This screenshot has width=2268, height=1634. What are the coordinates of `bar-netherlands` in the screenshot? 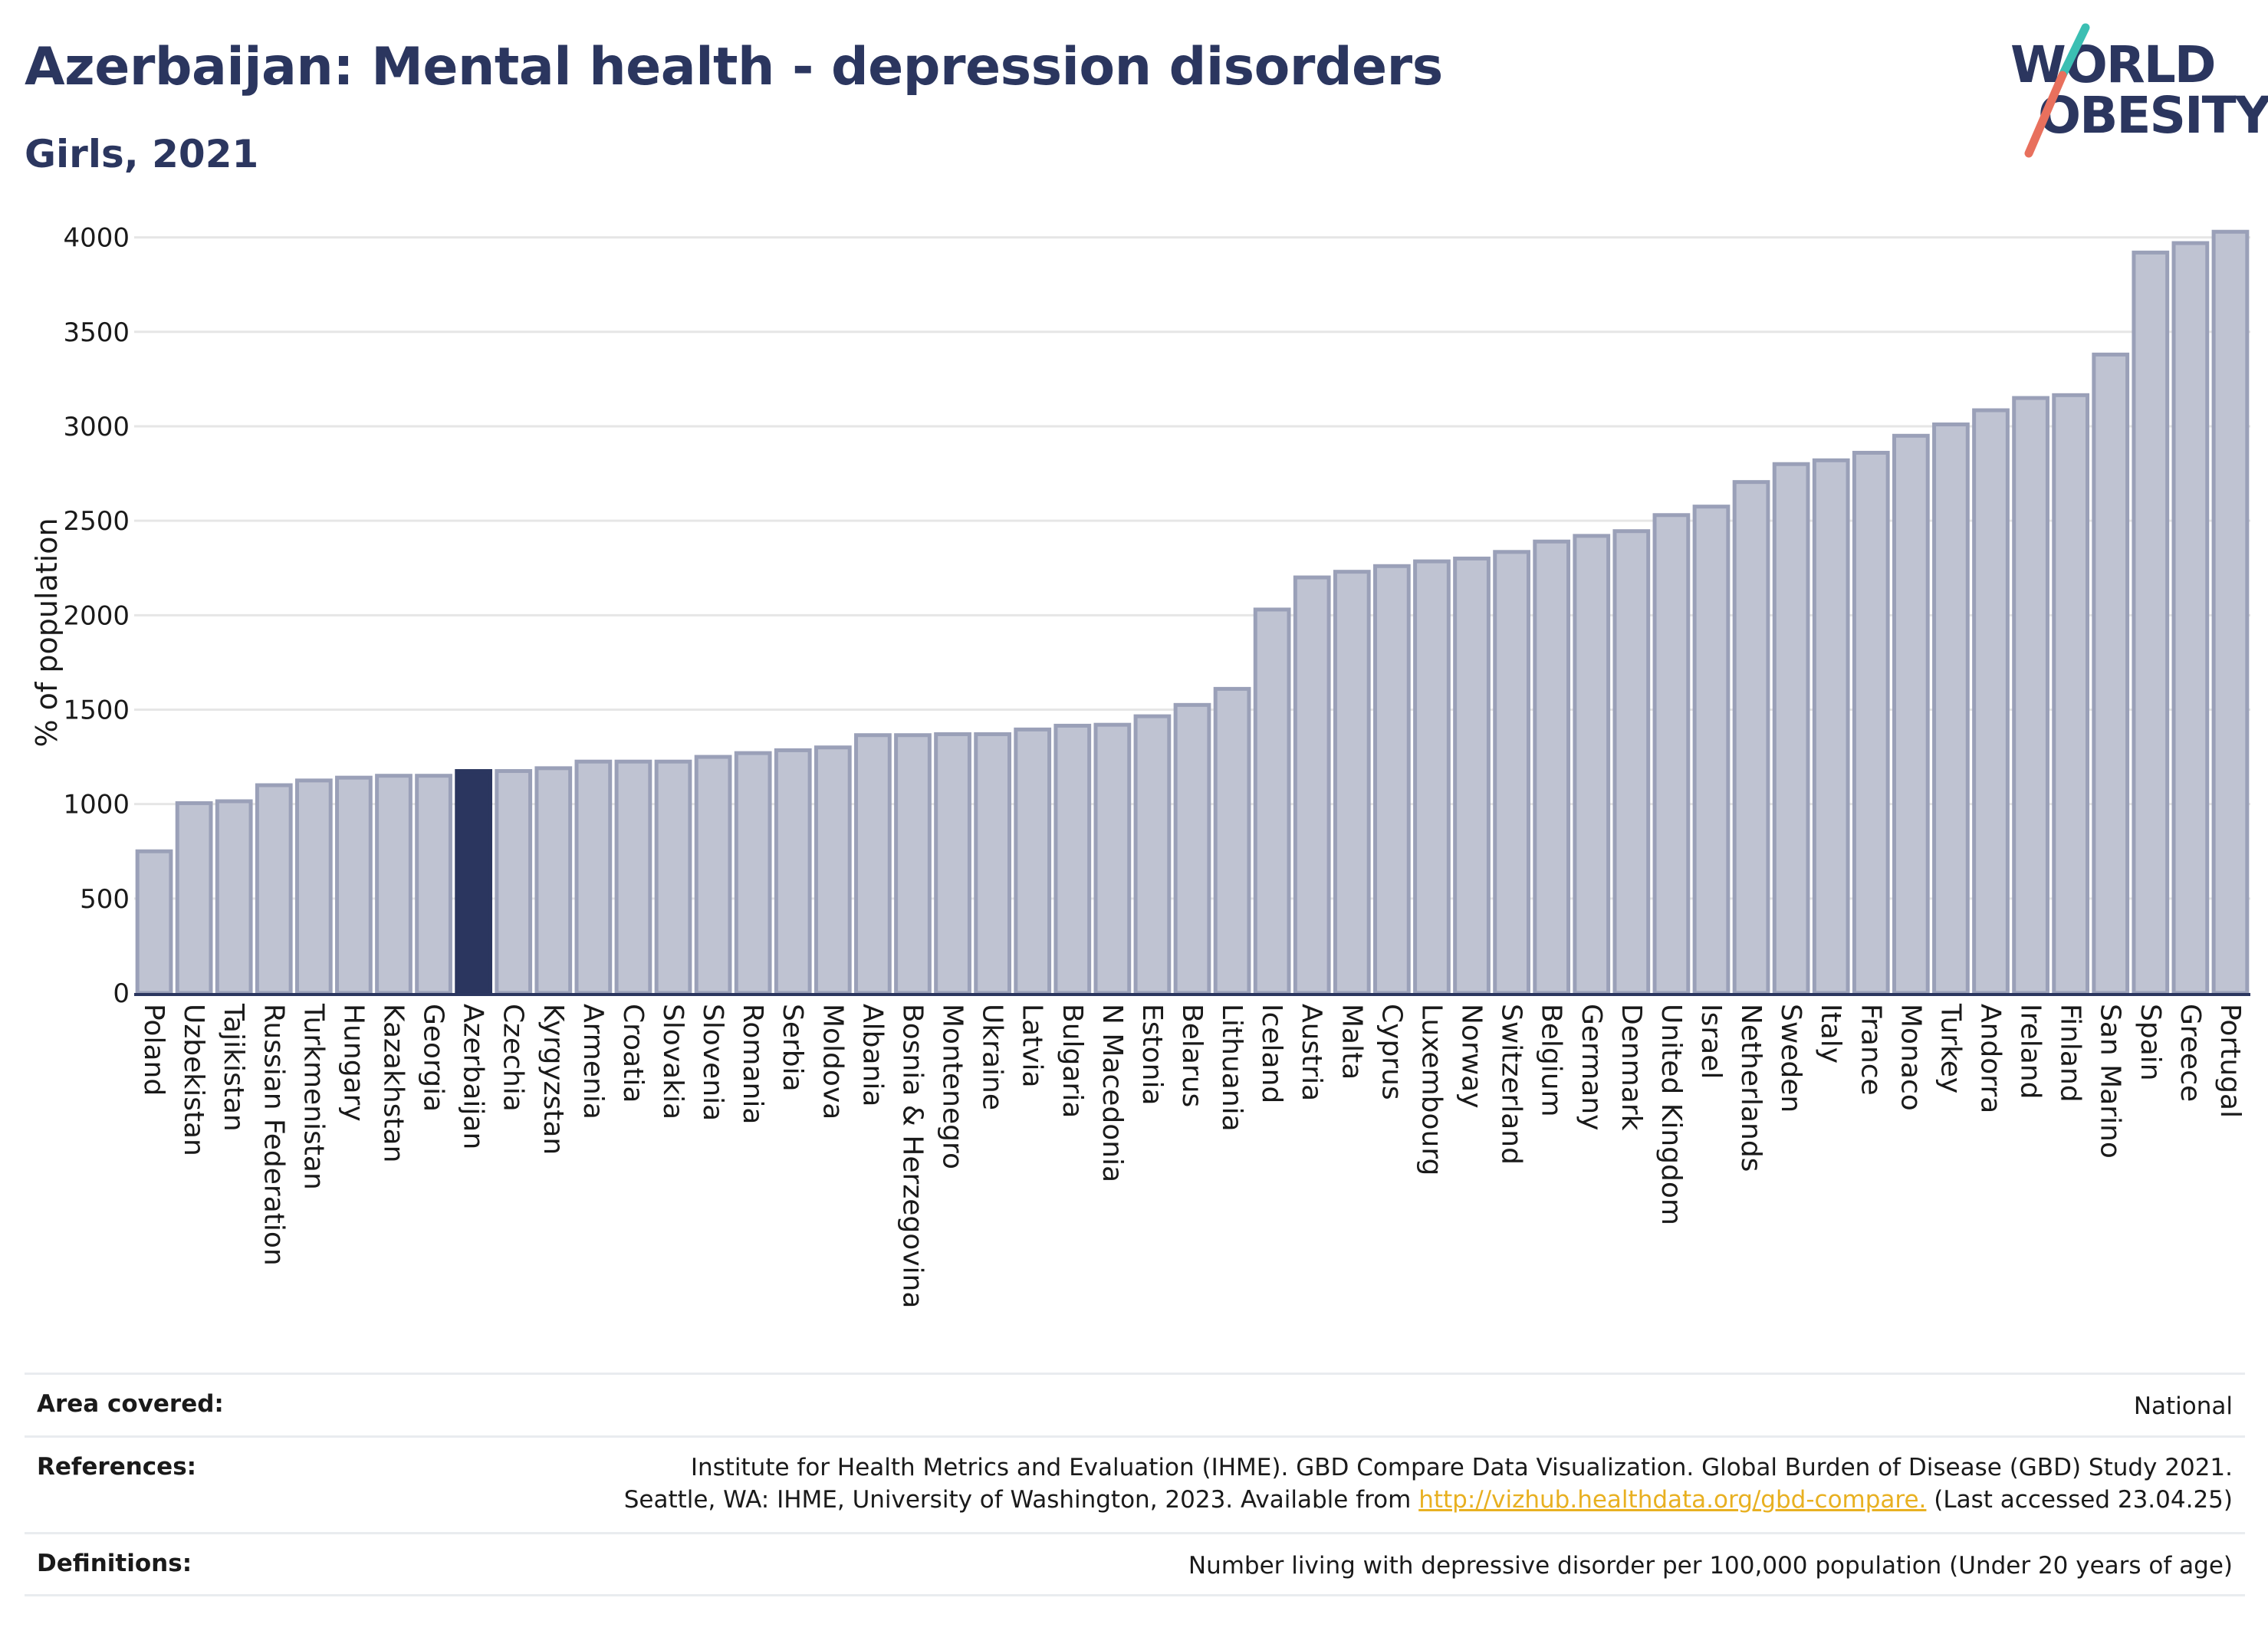 It's located at (1751, 738).